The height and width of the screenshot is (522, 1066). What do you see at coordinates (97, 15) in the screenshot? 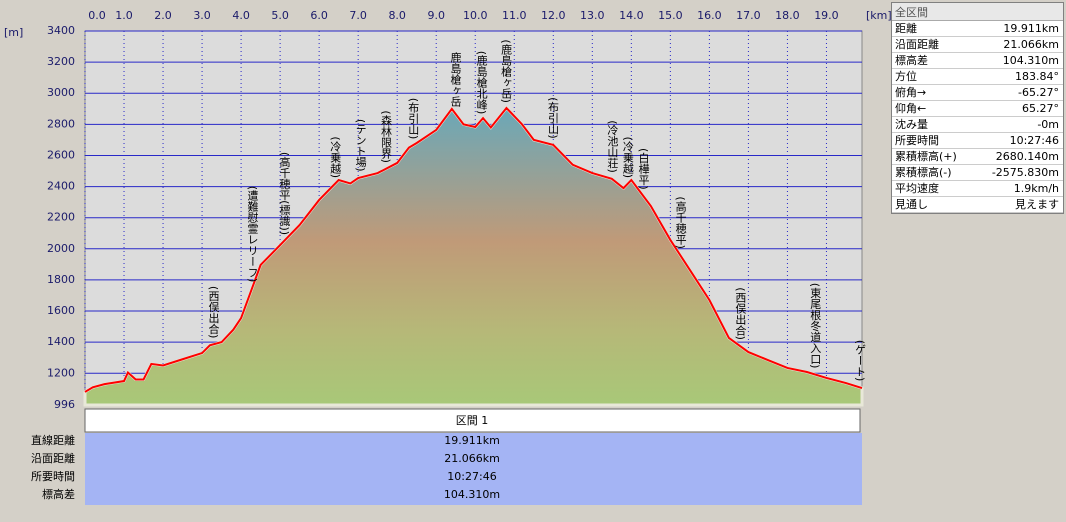
I see `x-tick-label: 0.0` at bounding box center [97, 15].